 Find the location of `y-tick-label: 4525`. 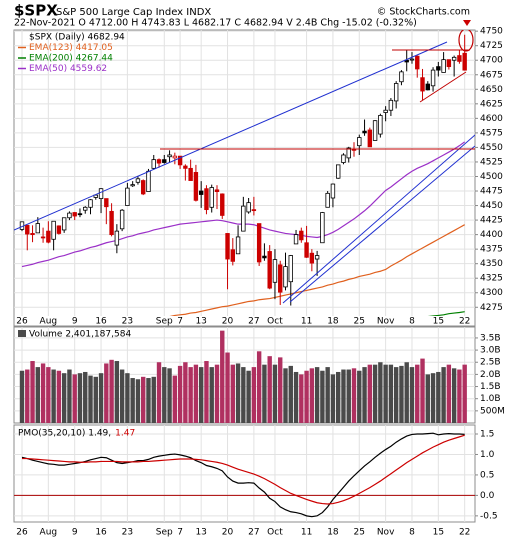

y-tick-label: 4525 is located at coordinates (491, 162).